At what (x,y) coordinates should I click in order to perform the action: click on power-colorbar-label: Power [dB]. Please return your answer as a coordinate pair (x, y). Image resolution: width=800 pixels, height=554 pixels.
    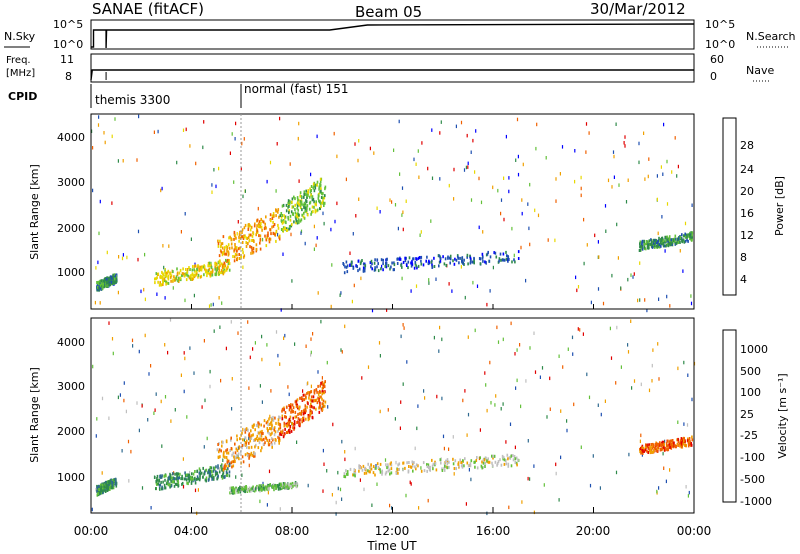
    Looking at the image, I should click on (779, 206).